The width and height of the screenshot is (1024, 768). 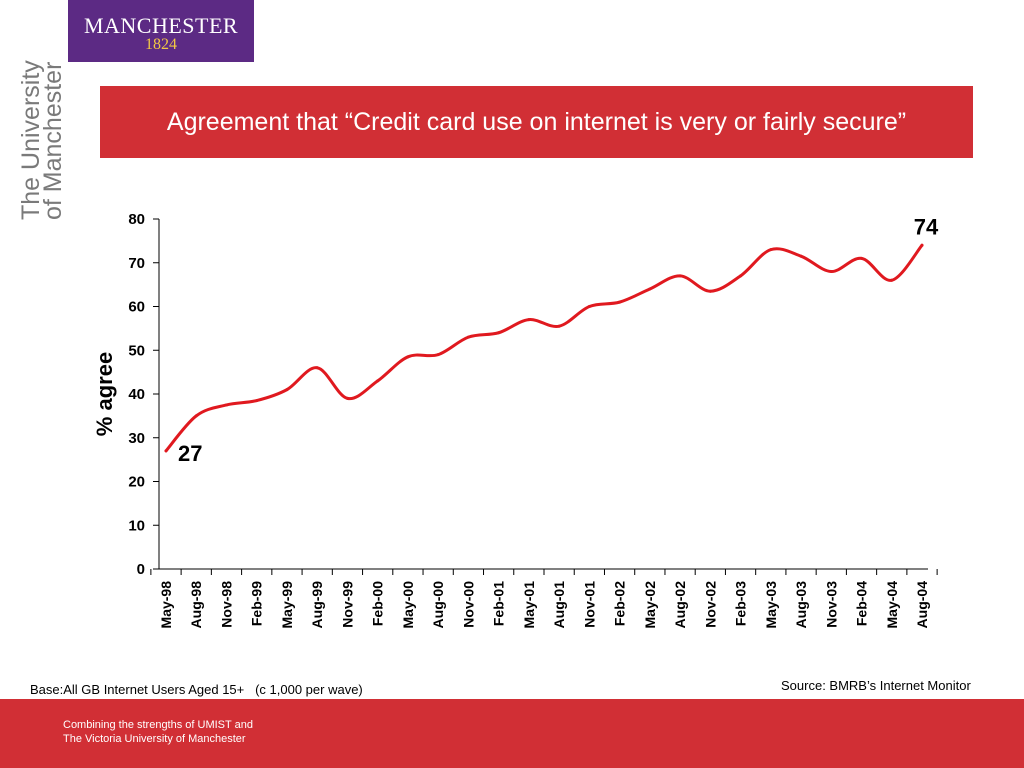 I want to click on x-tick-label: Nov-98, so click(x=226, y=604).